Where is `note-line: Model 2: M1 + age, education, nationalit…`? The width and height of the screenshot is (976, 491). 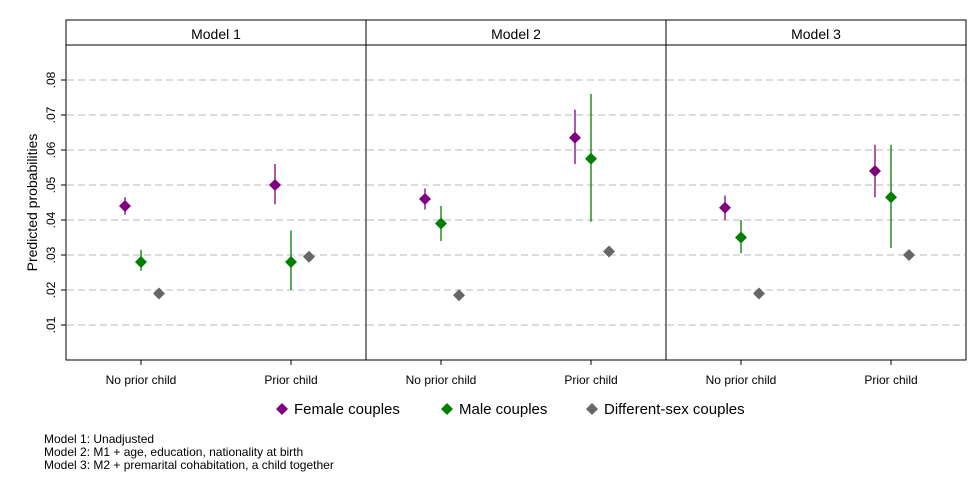 note-line: Model 2: M1 + age, education, nationalit… is located at coordinates (174, 452).